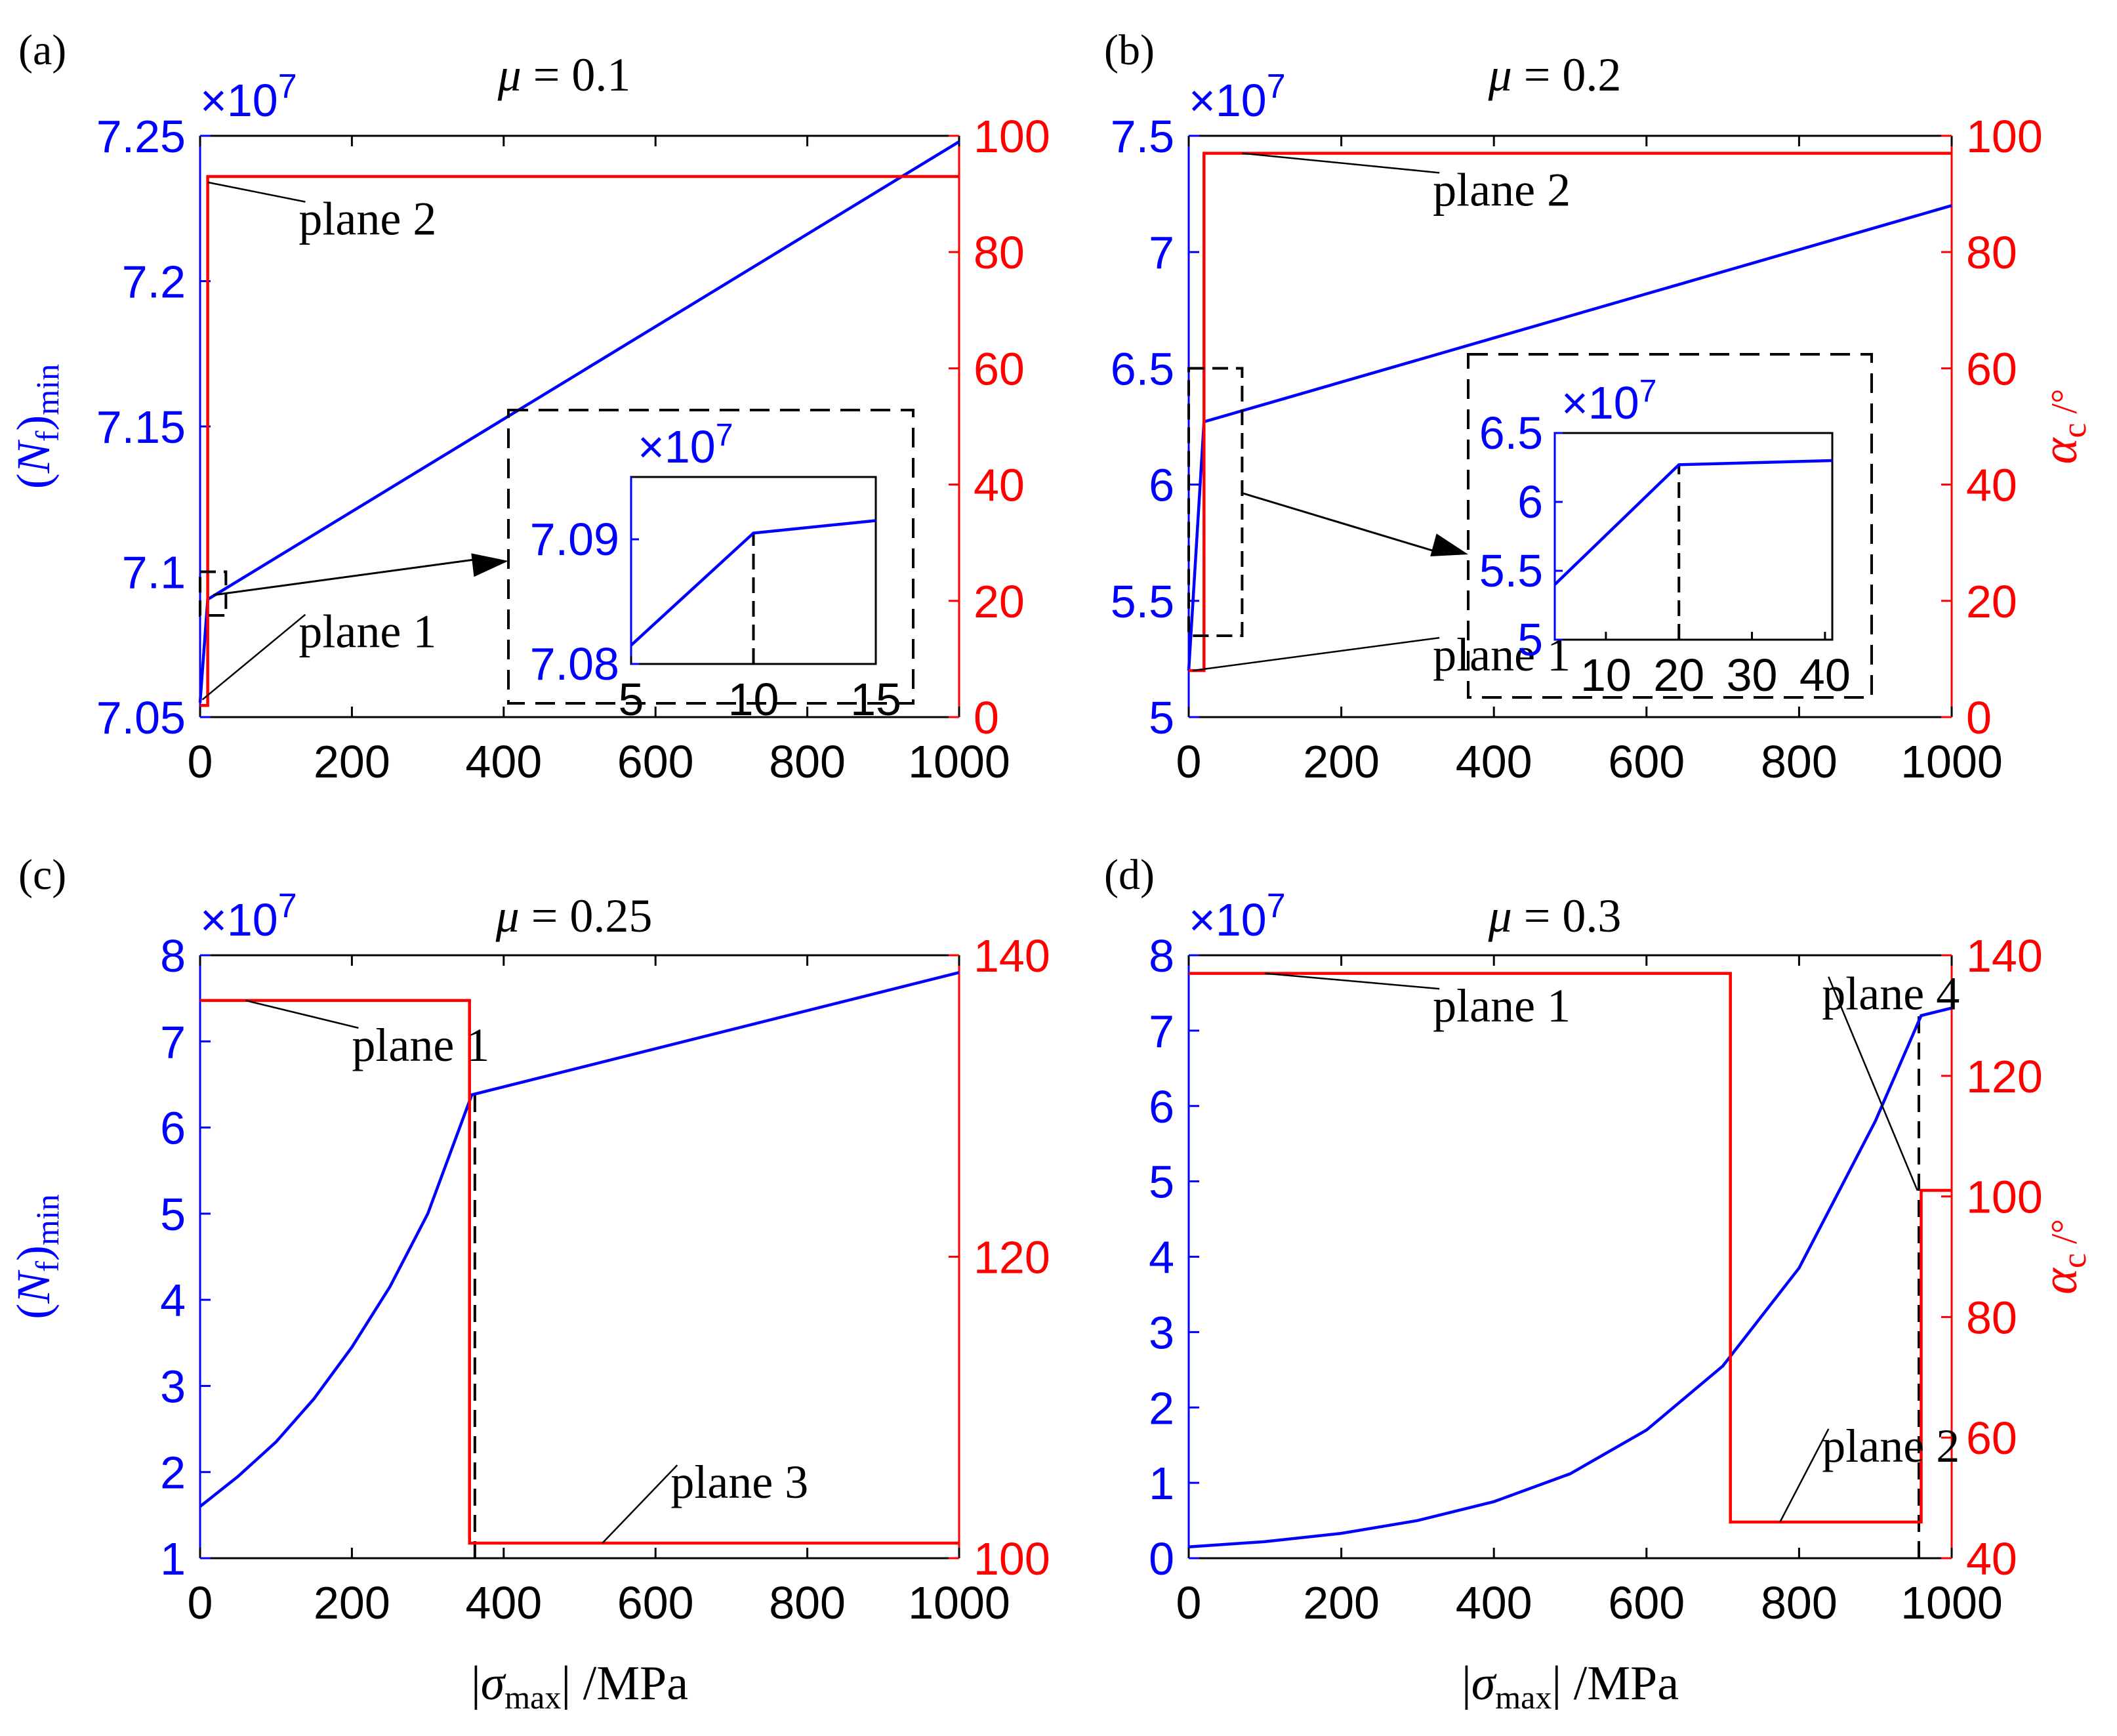 This screenshot has width=2117, height=1736. Describe the element at coordinates (173, 1300) in the screenshot. I see `left-tick-label: 4` at that location.